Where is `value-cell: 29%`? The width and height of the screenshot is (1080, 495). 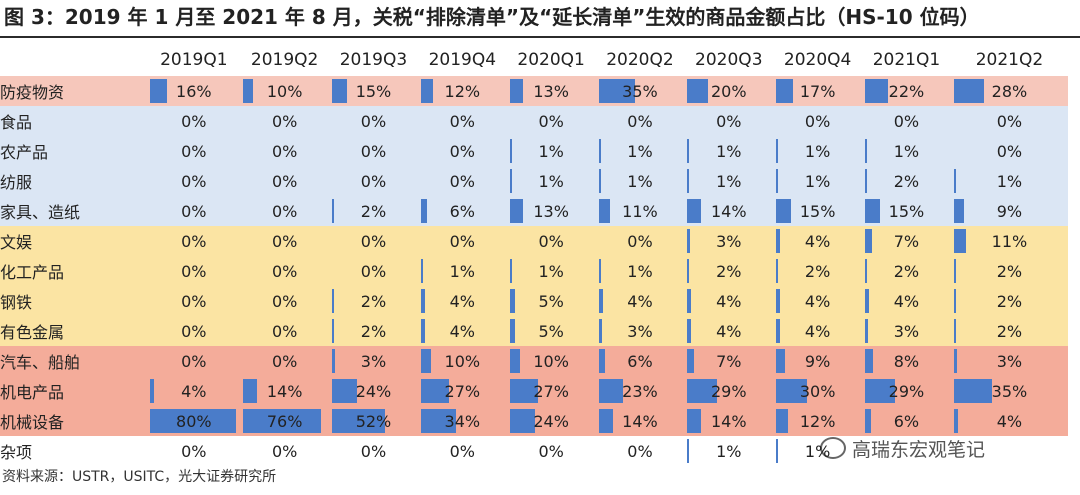 value-cell: 29% is located at coordinates (906, 391).